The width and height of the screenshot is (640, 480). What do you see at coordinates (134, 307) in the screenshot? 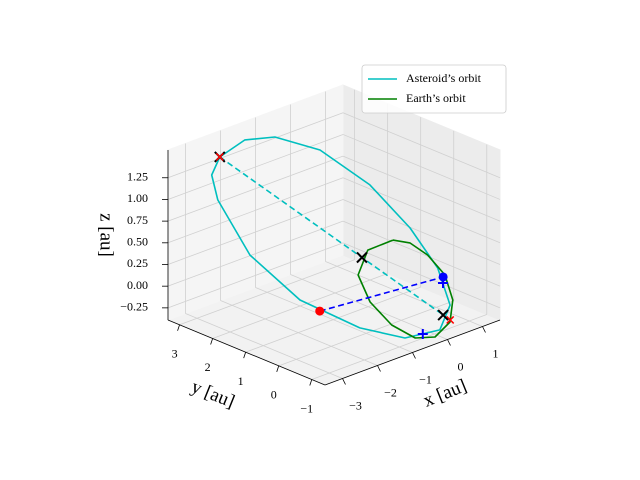
I see `z-tick-label: −0.25` at bounding box center [134, 307].